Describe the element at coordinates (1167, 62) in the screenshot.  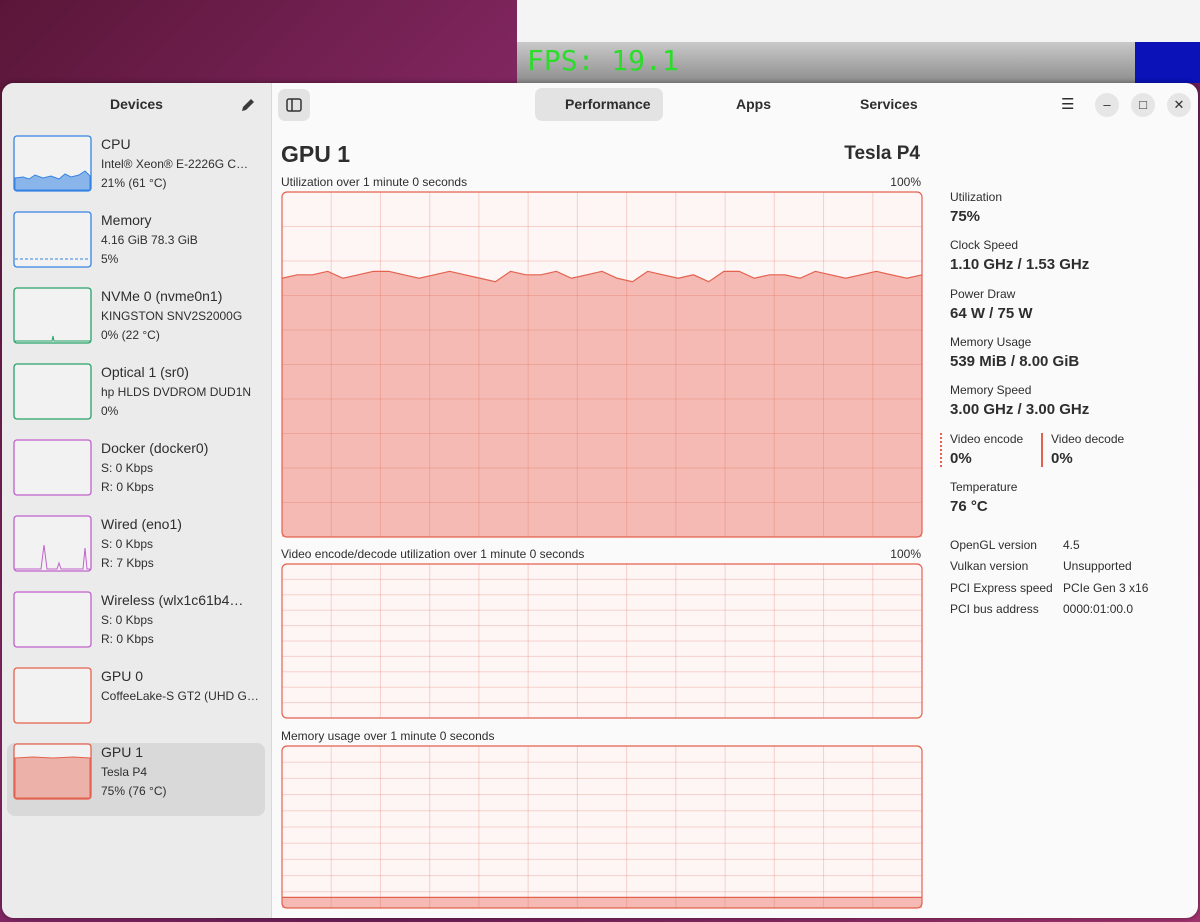
I see `camera-feed-panel` at that location.